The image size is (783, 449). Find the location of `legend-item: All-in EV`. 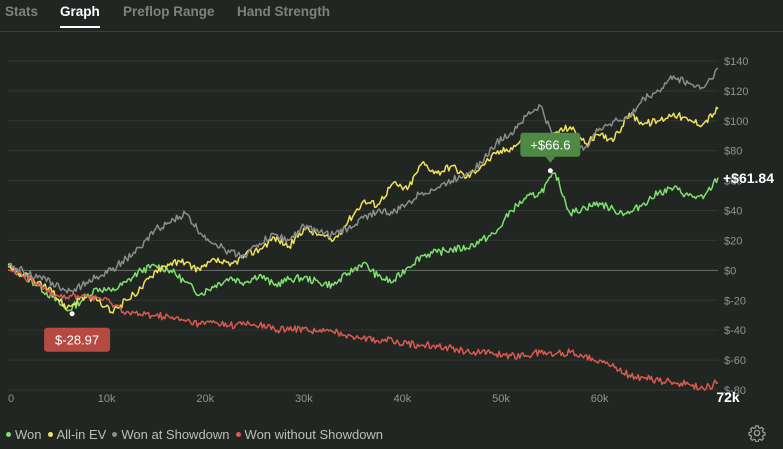

legend-item: All-in EV is located at coordinates (77, 434).